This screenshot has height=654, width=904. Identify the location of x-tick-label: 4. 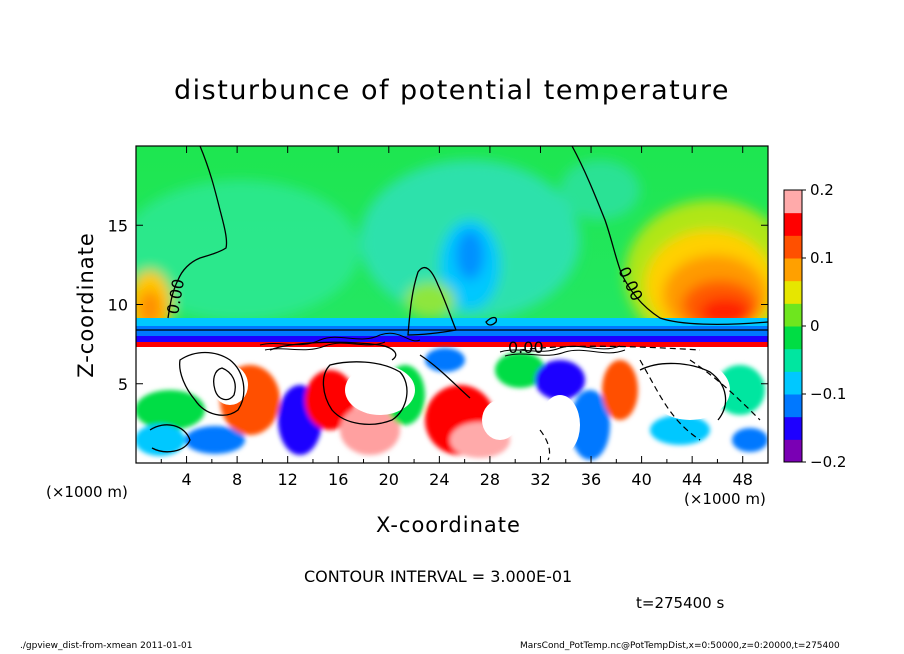
(186, 479).